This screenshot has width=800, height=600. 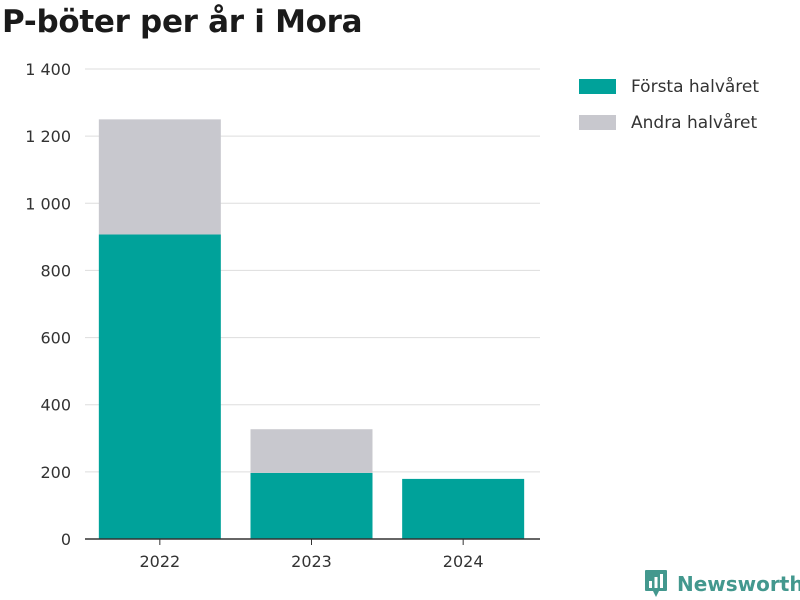 I want to click on x-tick-label: 2024, so click(x=463, y=561).